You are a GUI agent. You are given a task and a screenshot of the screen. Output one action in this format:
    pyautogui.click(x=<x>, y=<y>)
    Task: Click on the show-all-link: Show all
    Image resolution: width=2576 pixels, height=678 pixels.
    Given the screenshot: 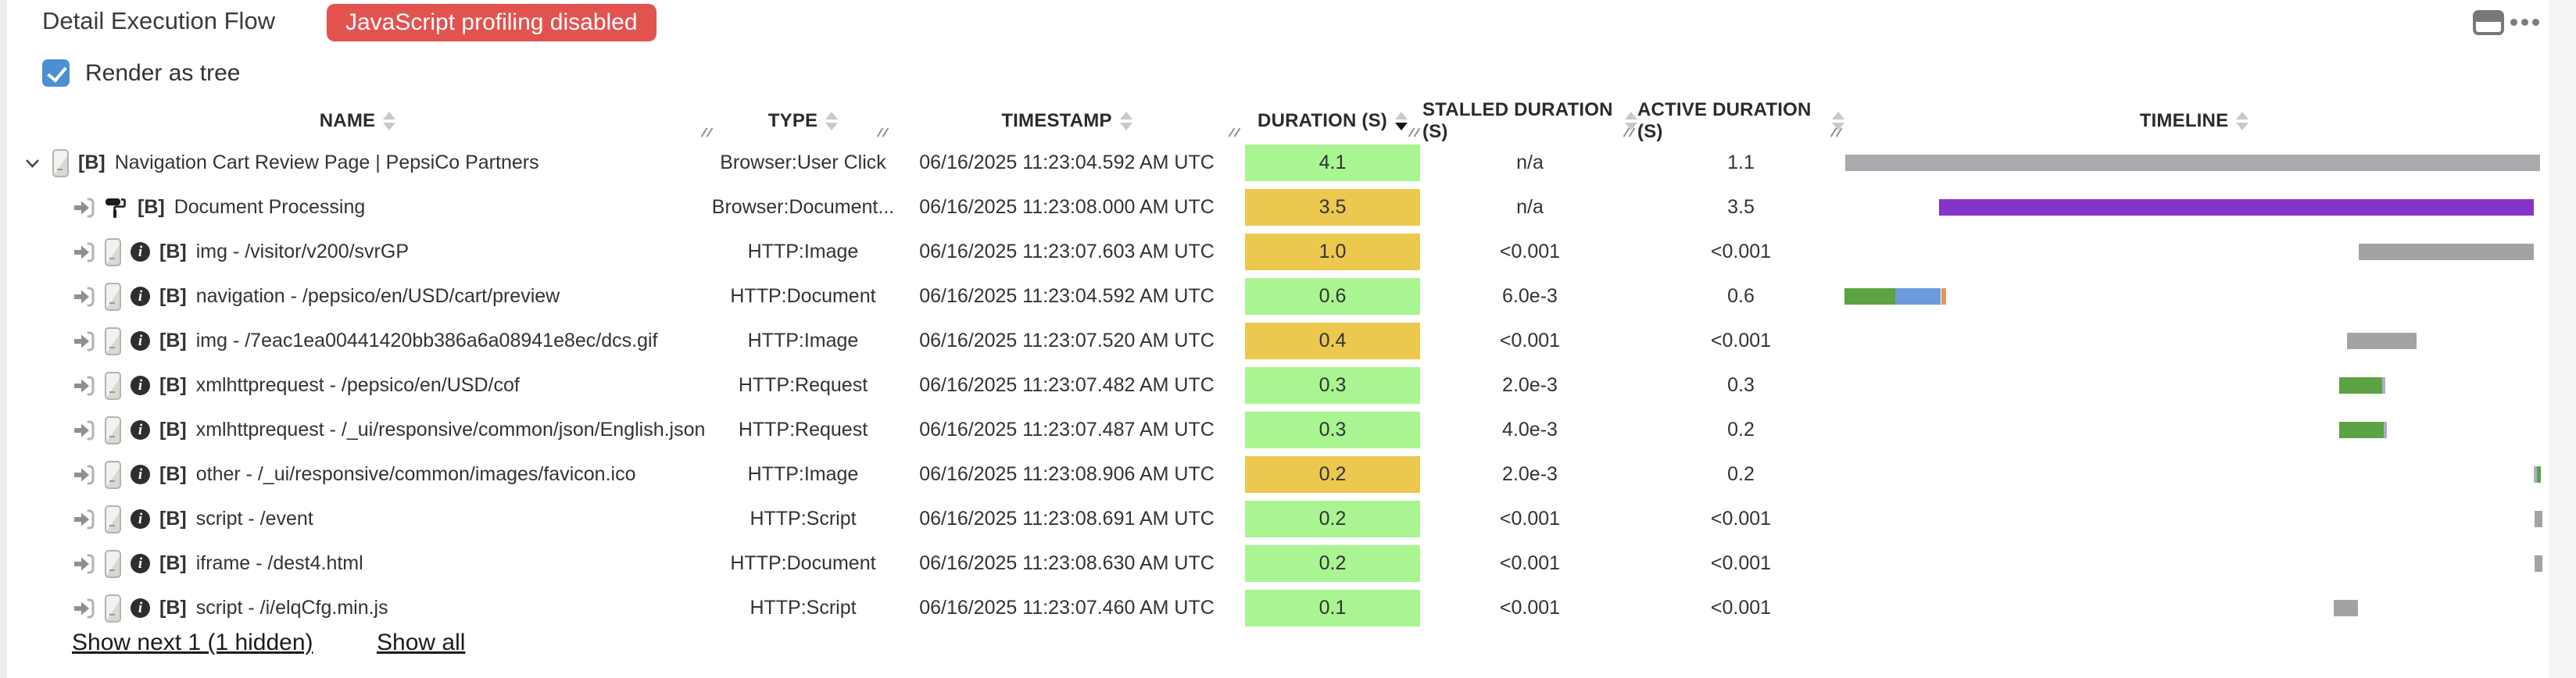 What is the action you would take?
    pyautogui.click(x=421, y=642)
    